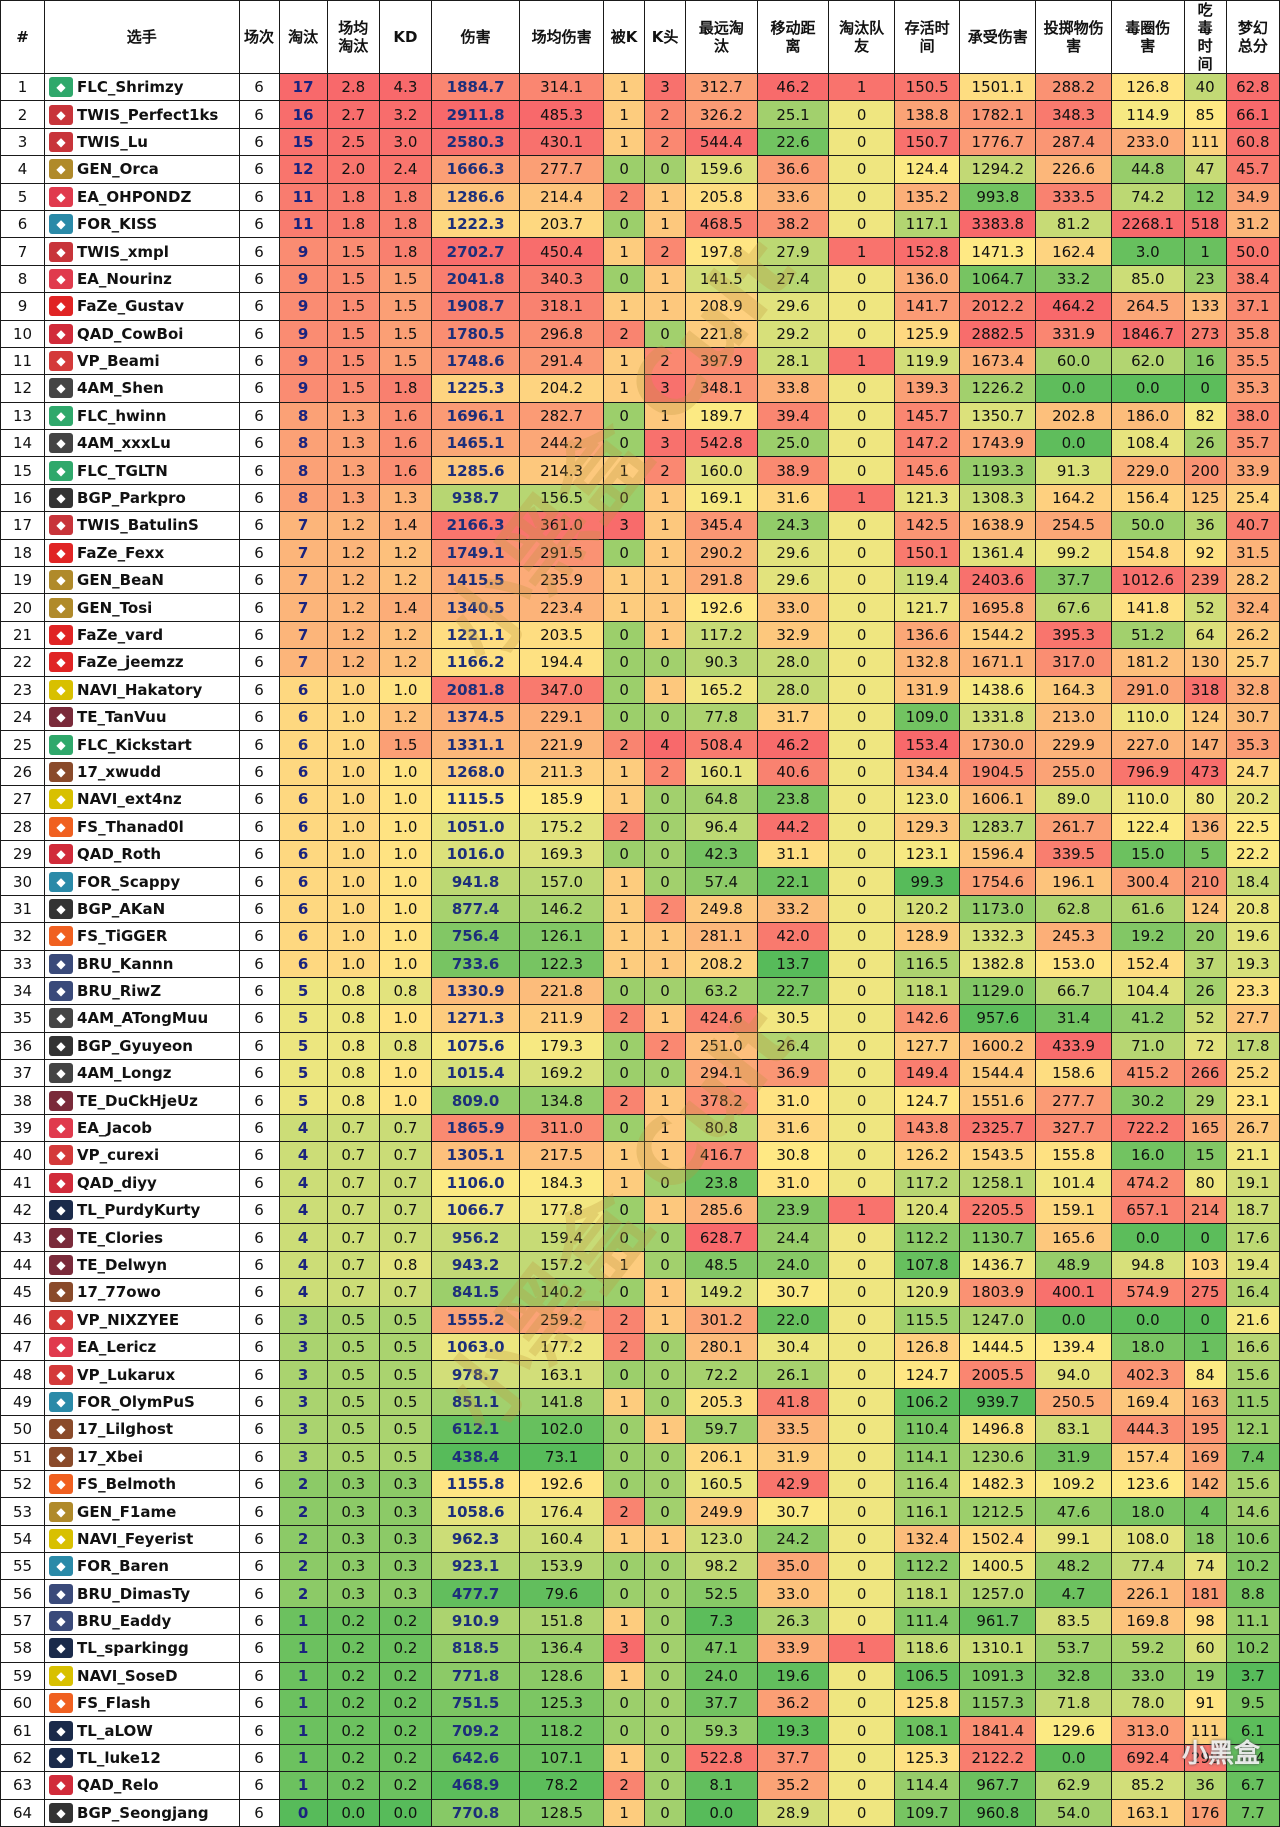 Image resolution: width=1280 pixels, height=1827 pixels. I want to click on column-header: 移动距离, so click(793, 37).